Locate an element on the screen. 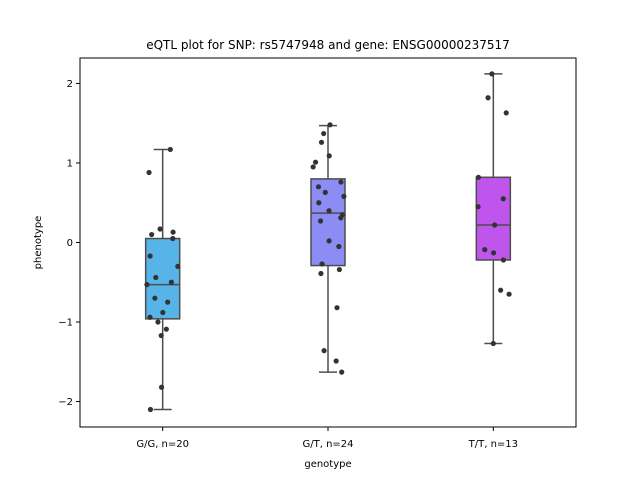  x-tick-label: T/T, n=13 is located at coordinates (493, 444).